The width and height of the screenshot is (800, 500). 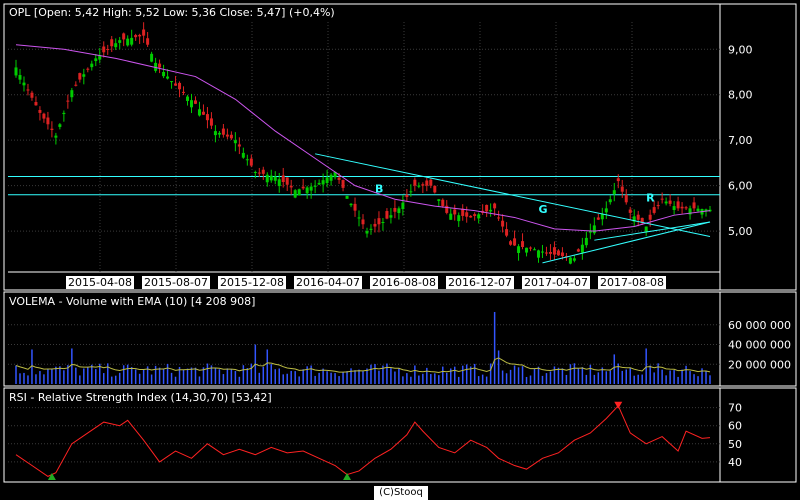 I want to click on x-tick-label: 2017-08-08, so click(x=632, y=282).